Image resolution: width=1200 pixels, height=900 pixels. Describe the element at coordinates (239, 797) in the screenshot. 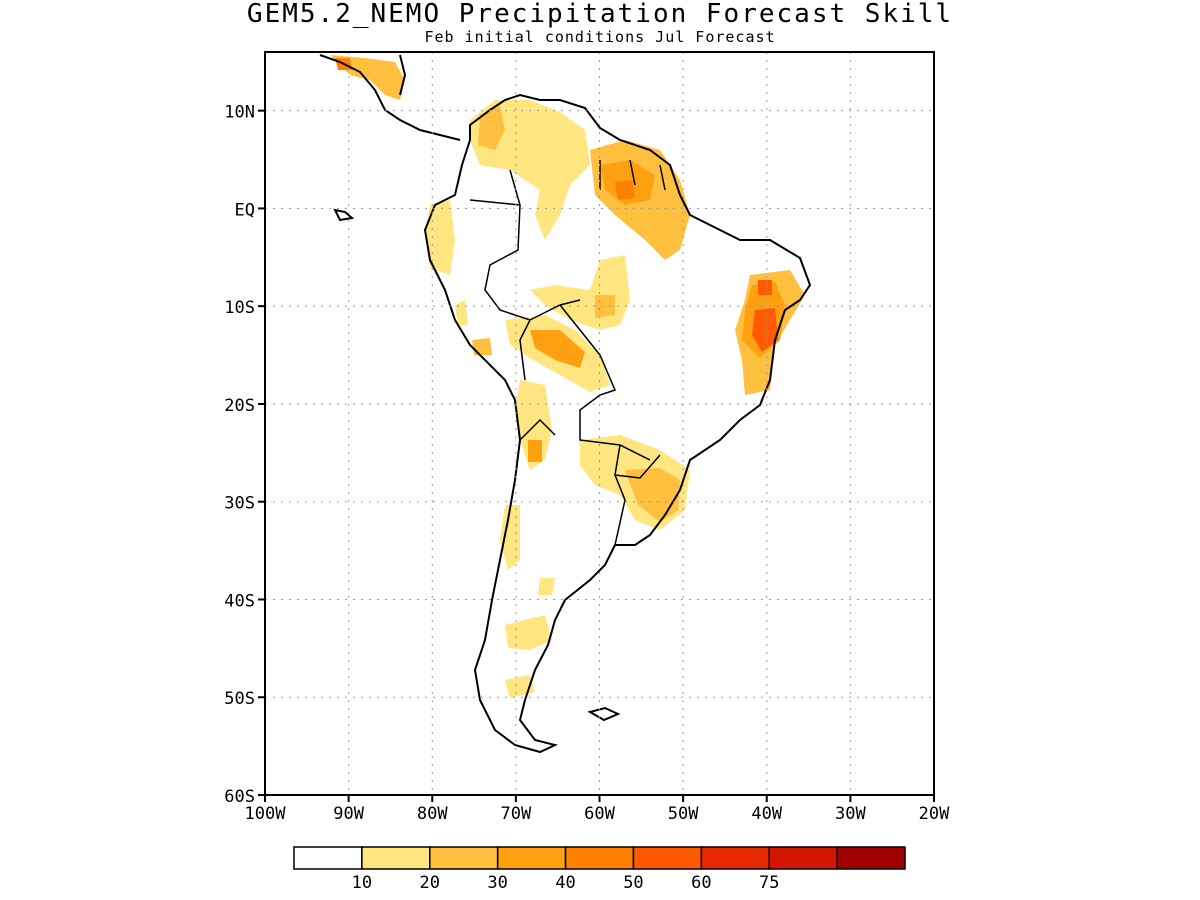

I see `lat-tick-label: 60S` at that location.